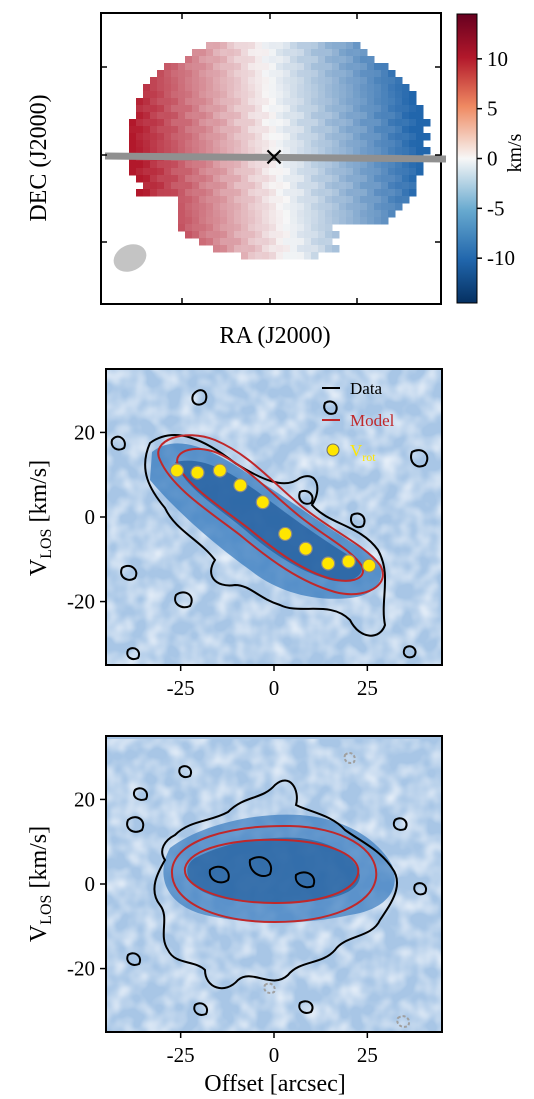 This screenshot has height=1099, width=534. What do you see at coordinates (492, 159) in the screenshot?
I see `colorbar-tick-label: 0` at bounding box center [492, 159].